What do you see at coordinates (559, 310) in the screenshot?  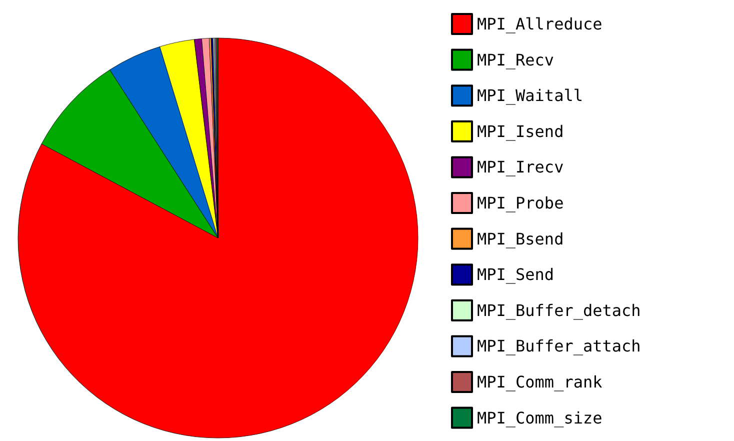 I see `legend-label: MPI_Buffer_detach` at bounding box center [559, 310].